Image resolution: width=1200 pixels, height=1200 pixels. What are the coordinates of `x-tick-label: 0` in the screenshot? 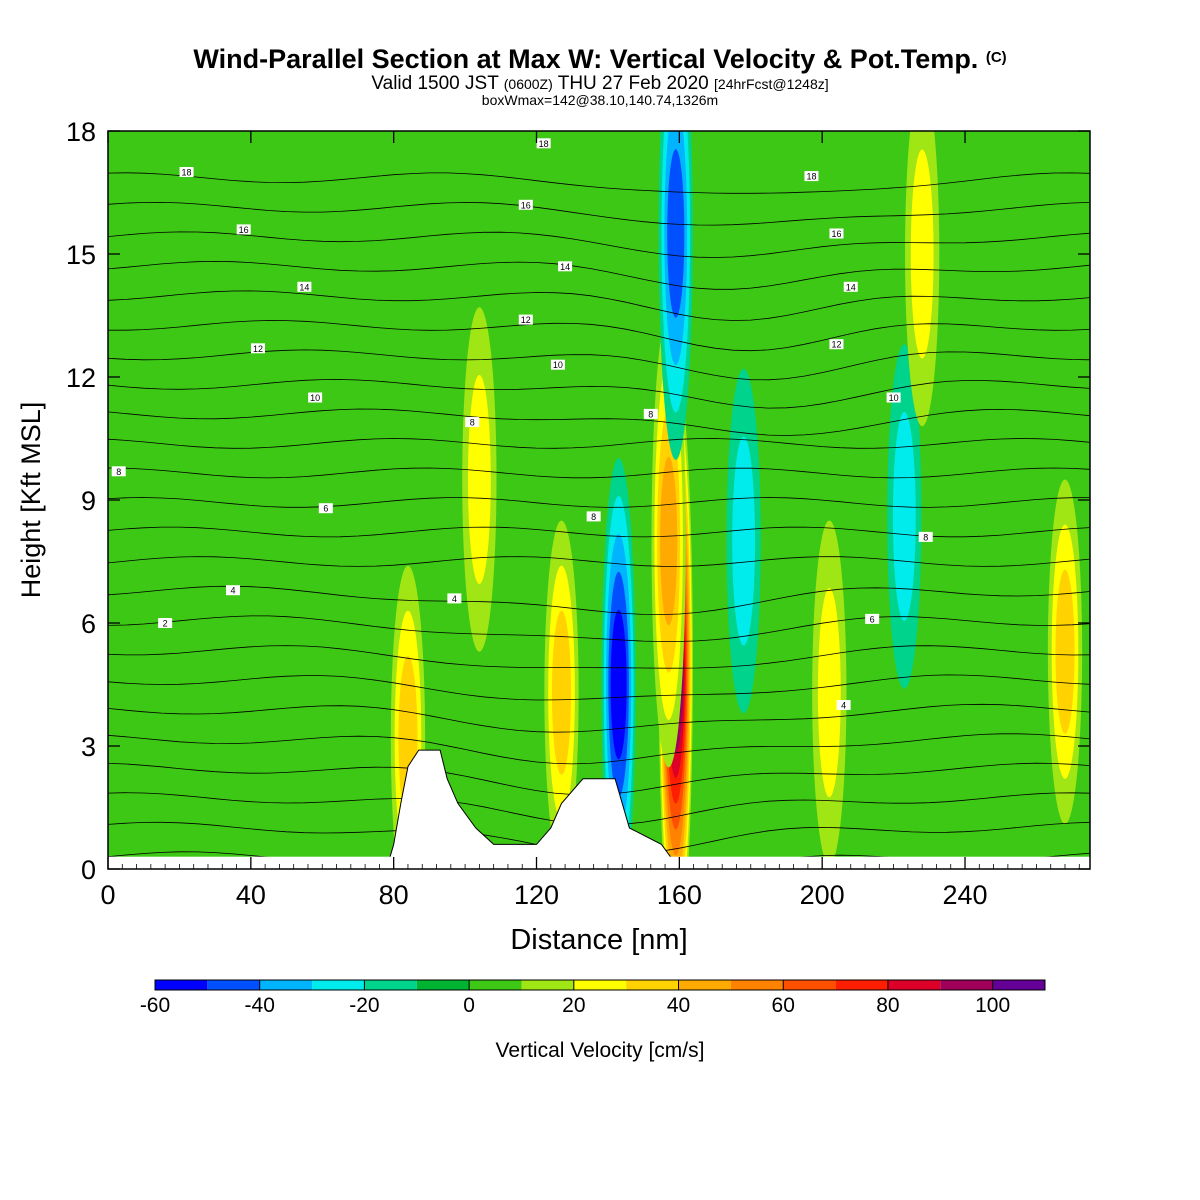 It's located at (107, 895).